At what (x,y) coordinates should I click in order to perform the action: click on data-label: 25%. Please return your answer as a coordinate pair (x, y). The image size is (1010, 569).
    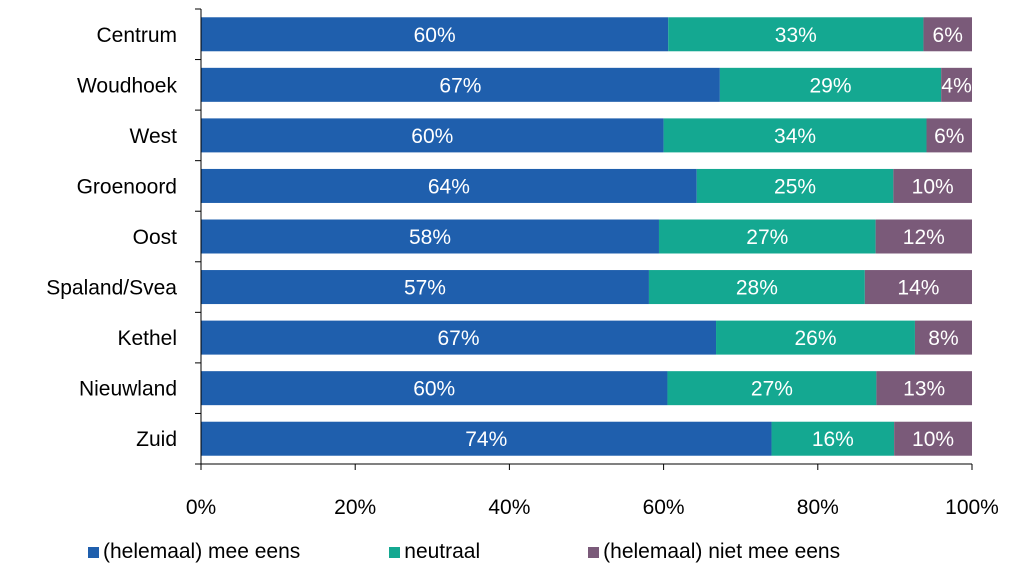
    Looking at the image, I should click on (795, 186).